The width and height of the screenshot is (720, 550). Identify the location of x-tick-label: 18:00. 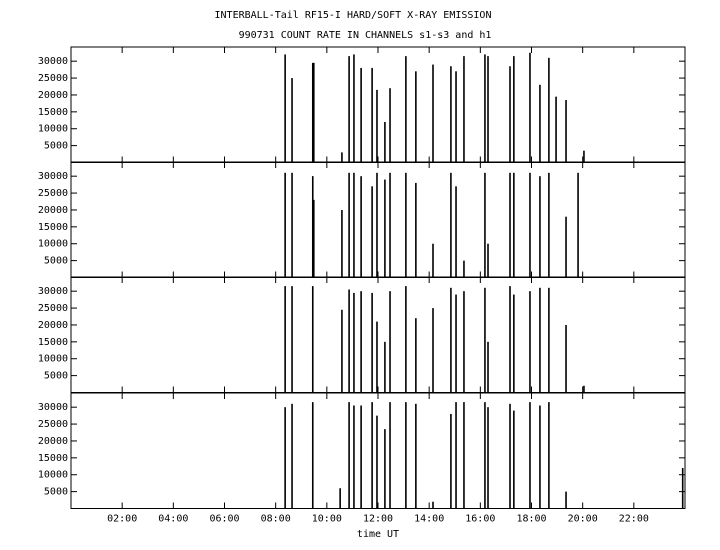
(531, 519).